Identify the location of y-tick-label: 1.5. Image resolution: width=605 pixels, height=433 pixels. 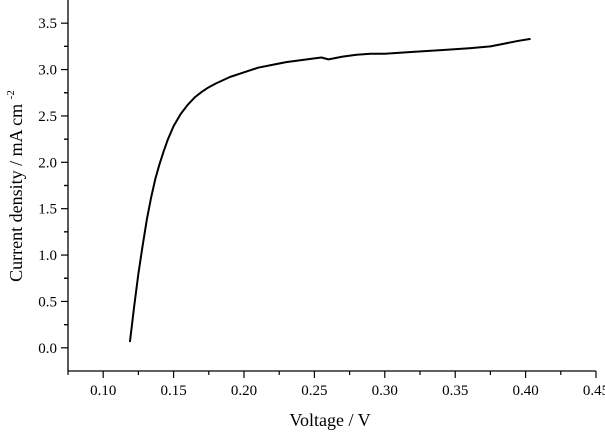
(47, 210).